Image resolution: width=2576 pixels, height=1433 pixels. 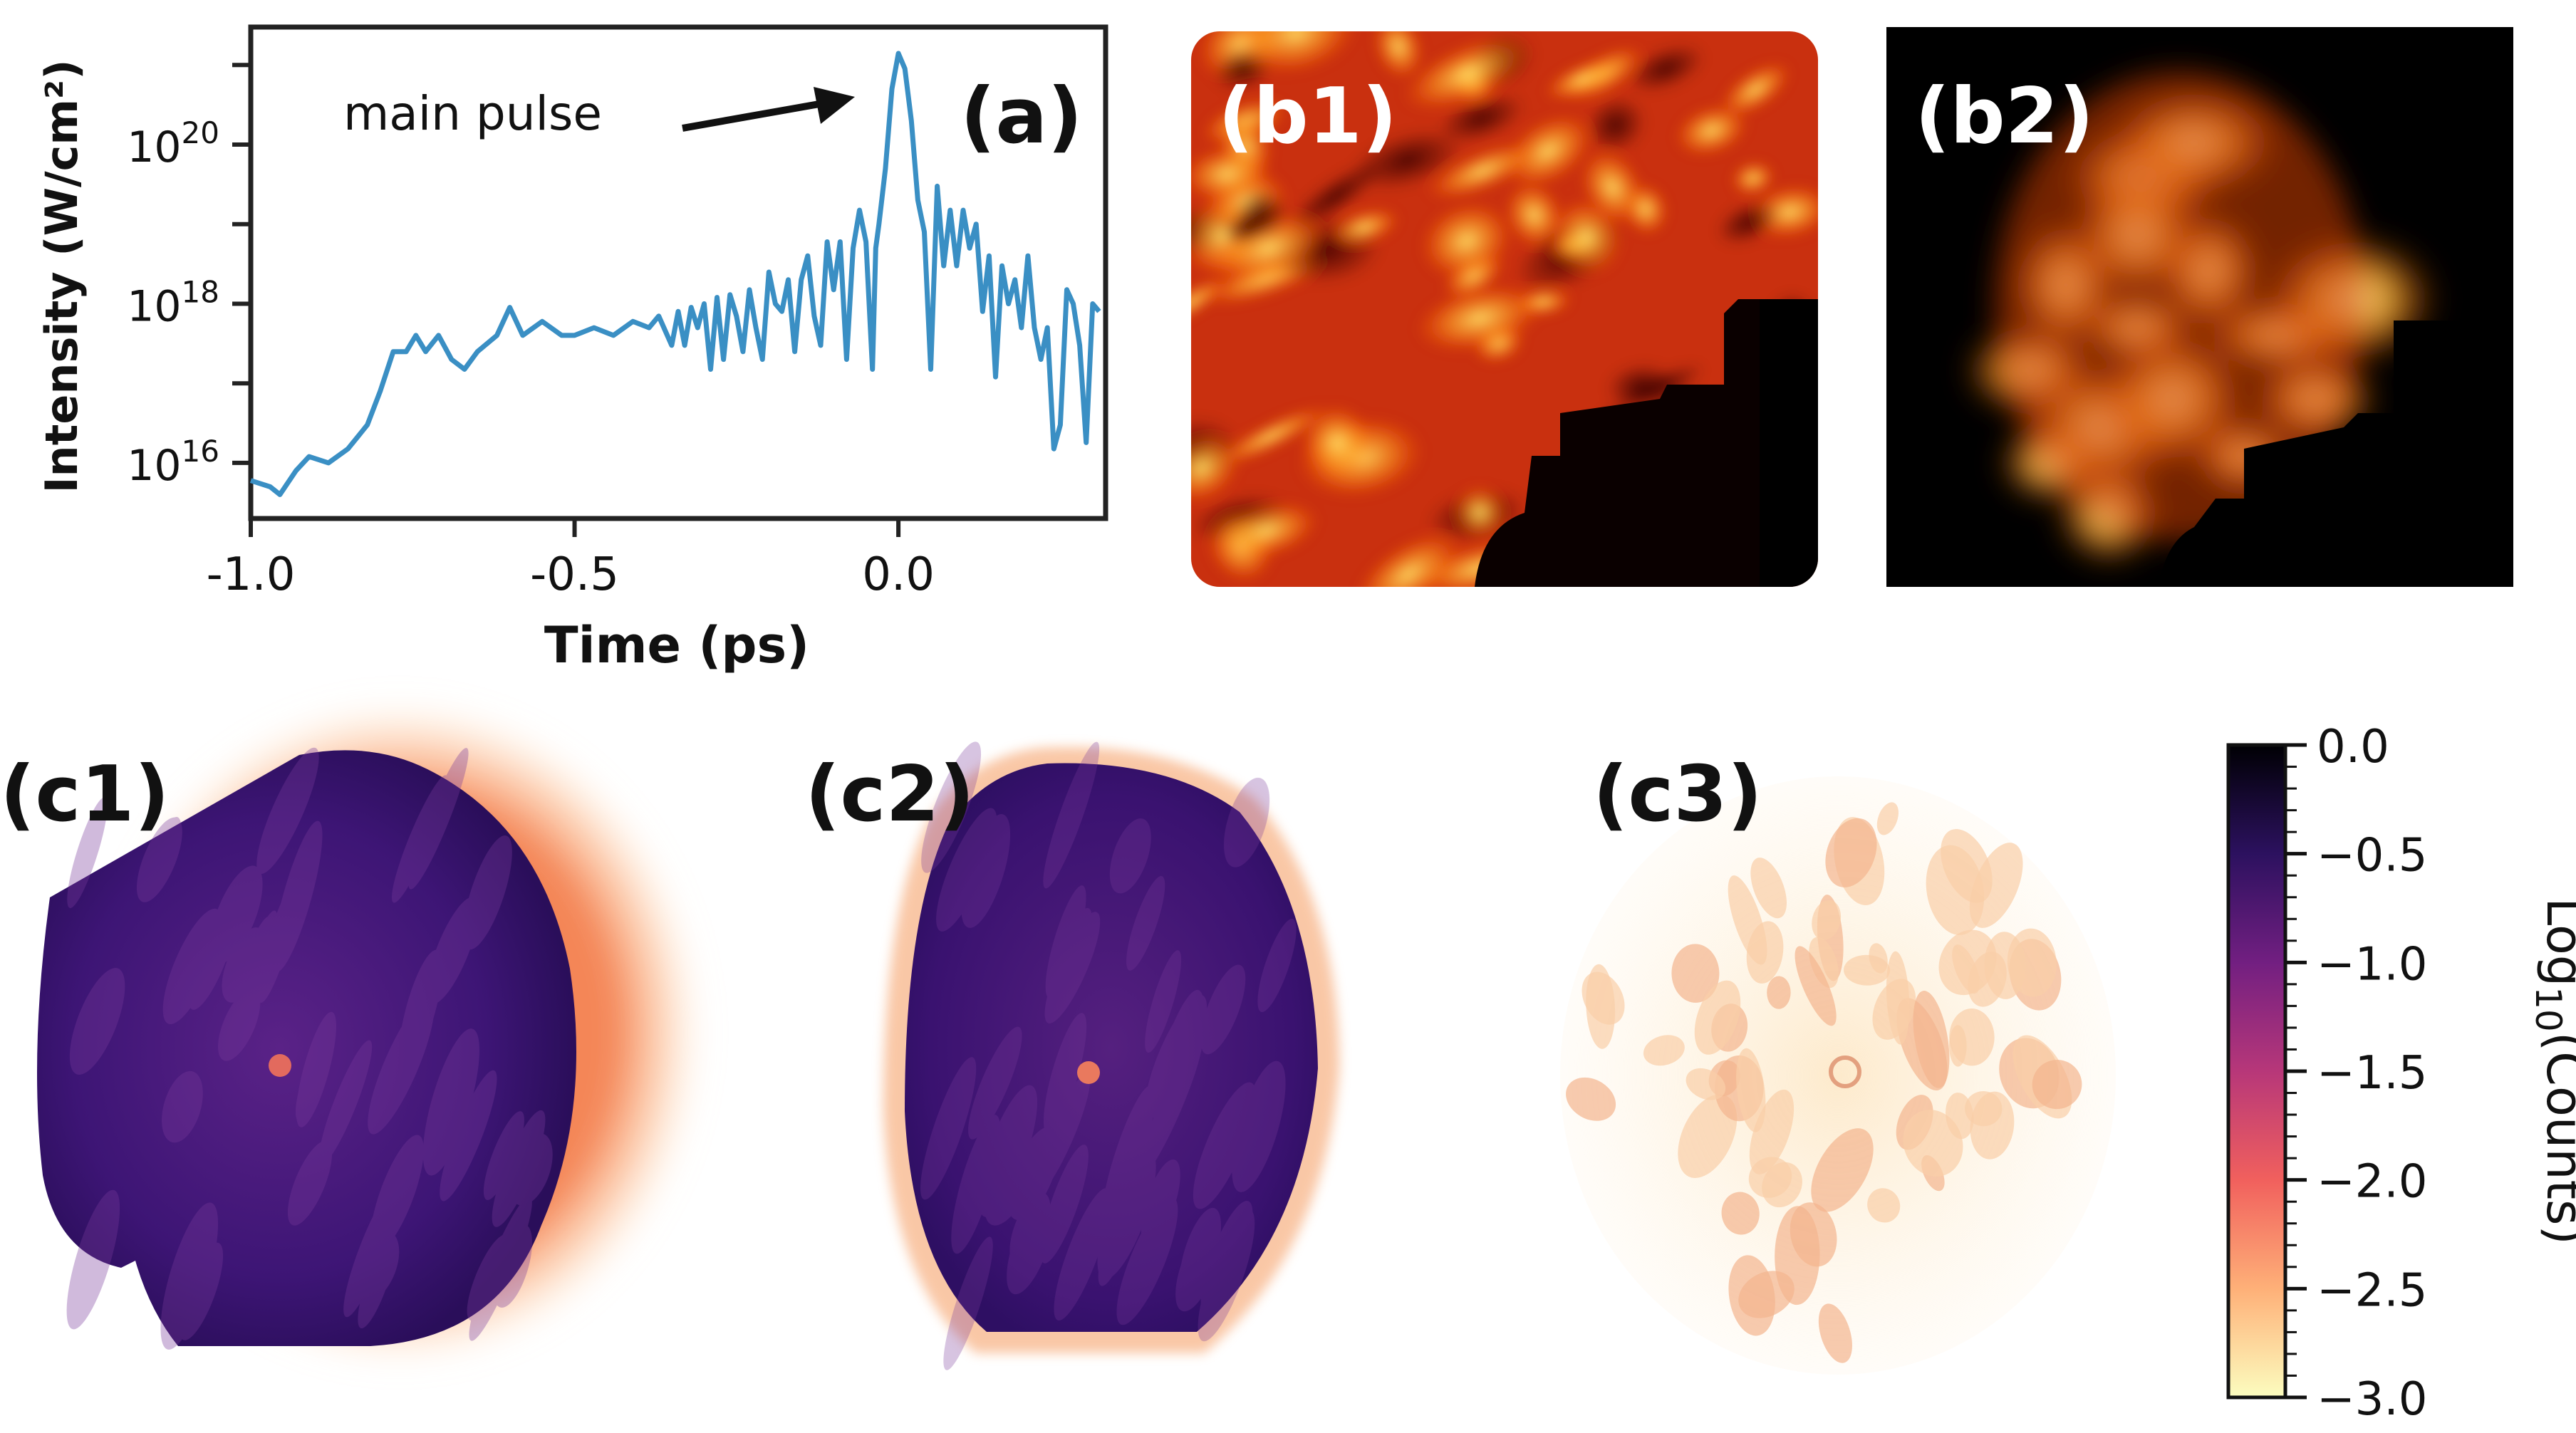 What do you see at coordinates (1677, 794) in the screenshot?
I see `panel-c3-label: (c3)` at bounding box center [1677, 794].